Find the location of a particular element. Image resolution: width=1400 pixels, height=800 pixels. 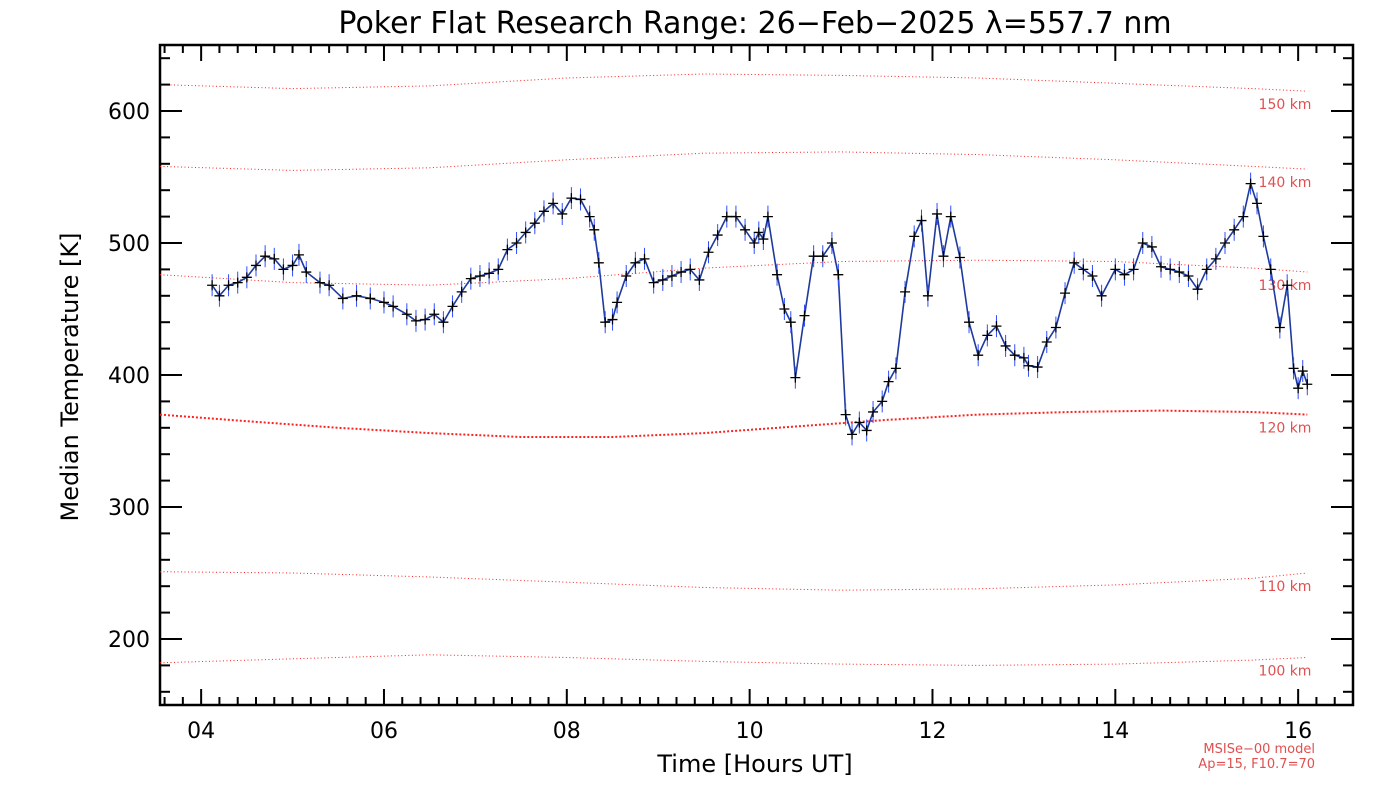

x-tick-label: 16 is located at coordinates (1298, 731).